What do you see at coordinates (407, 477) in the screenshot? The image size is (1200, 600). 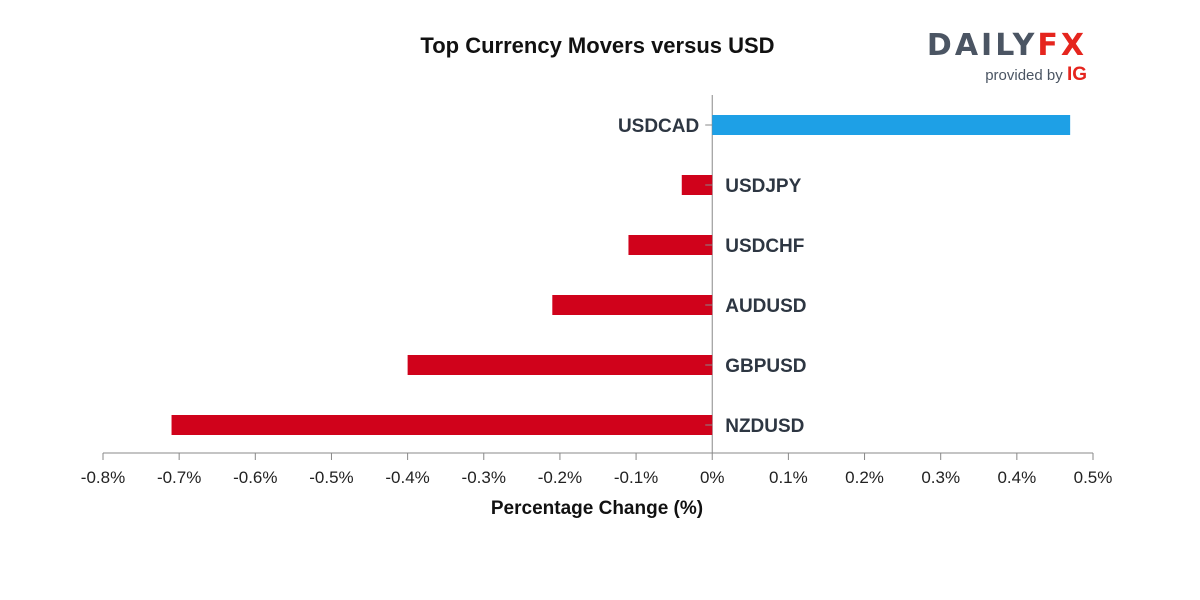 I see `x-tick-label: -0.4%` at bounding box center [407, 477].